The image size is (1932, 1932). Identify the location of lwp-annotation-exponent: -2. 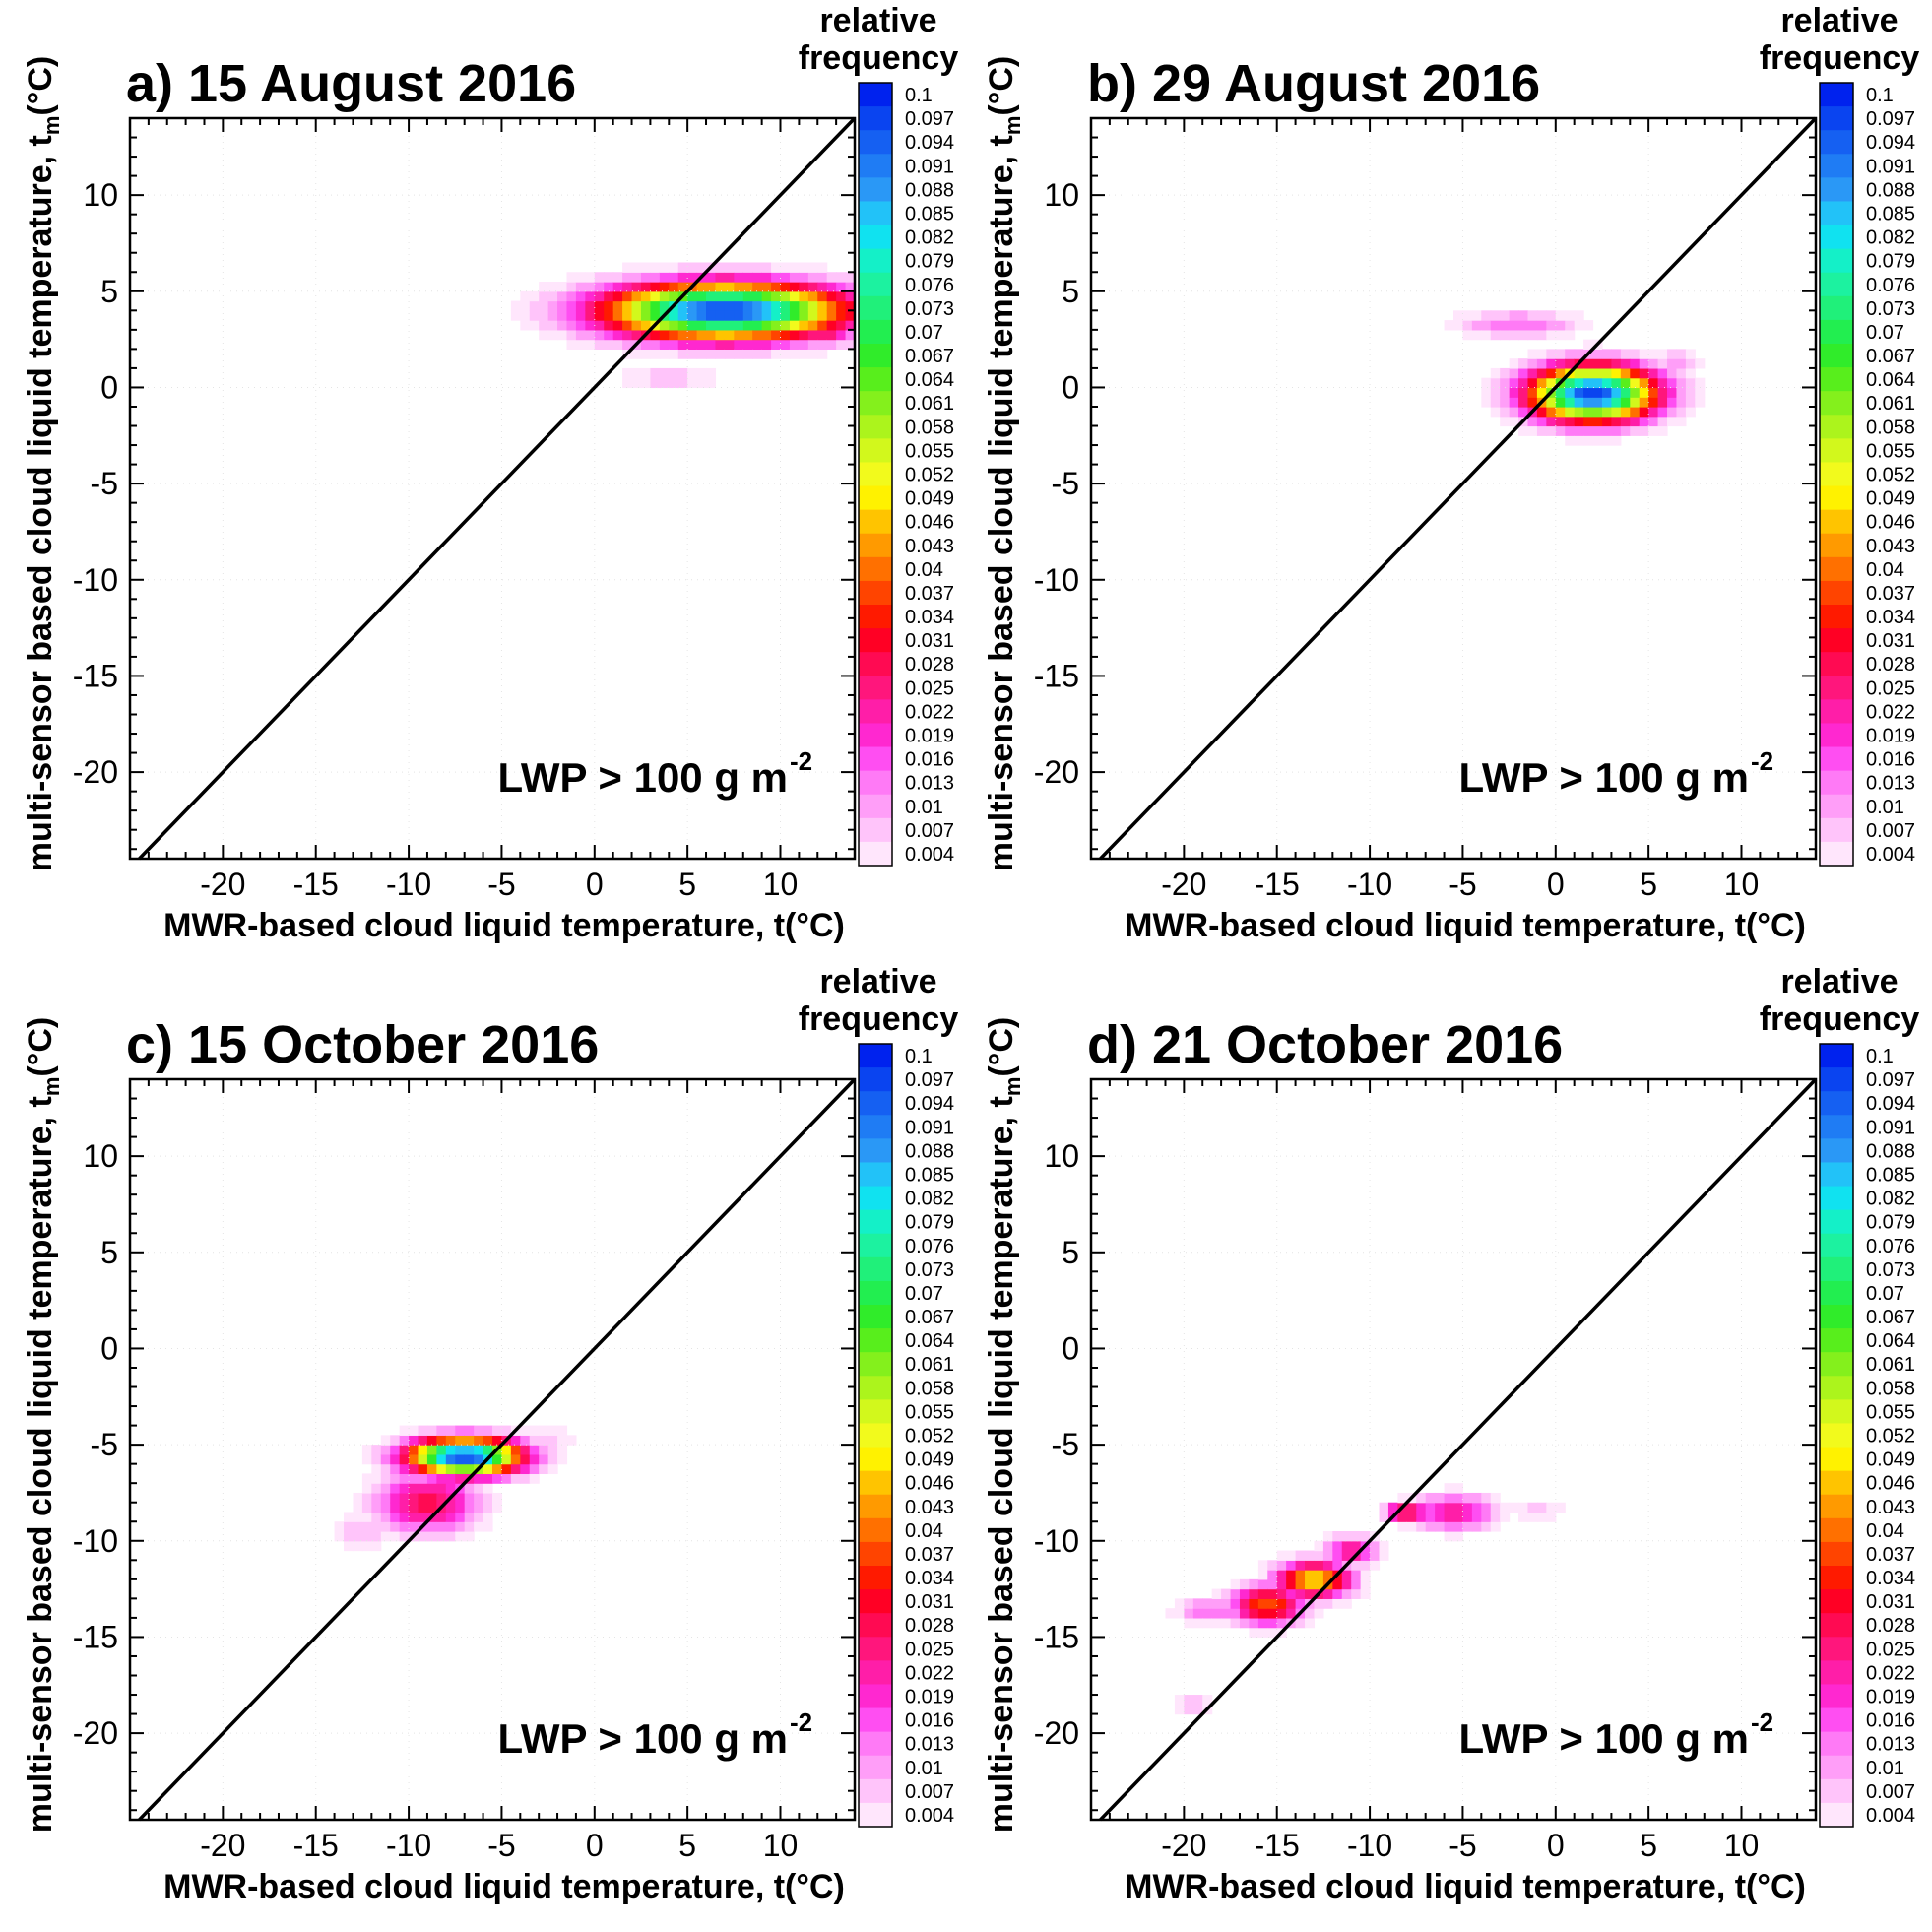
(1762, 761).